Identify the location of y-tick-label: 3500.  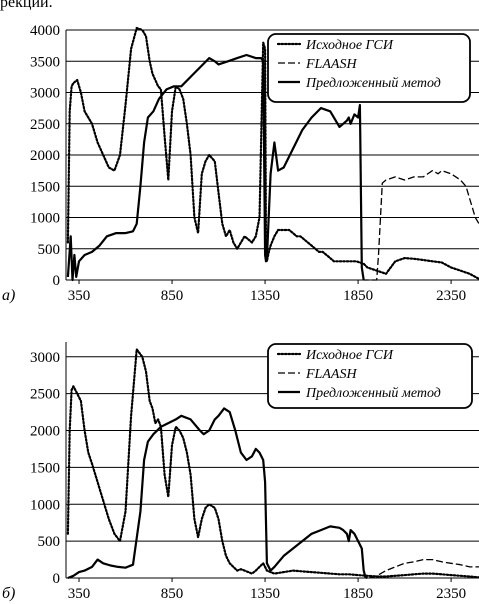
(45, 62).